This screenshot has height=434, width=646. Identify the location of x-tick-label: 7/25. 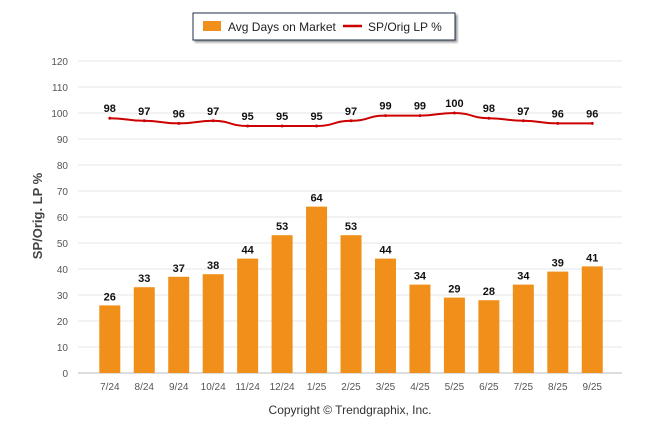
(524, 387).